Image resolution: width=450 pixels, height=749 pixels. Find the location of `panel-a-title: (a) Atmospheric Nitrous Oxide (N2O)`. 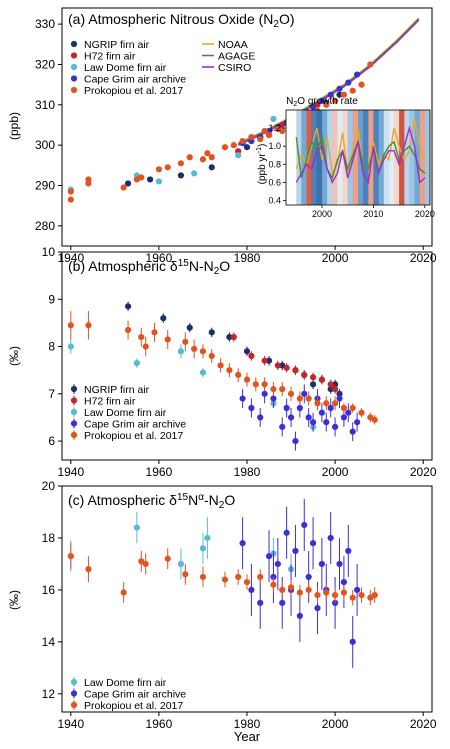

panel-a-title: (a) Atmospheric Nitrous Oxide (N2O) is located at coordinates (181, 20).